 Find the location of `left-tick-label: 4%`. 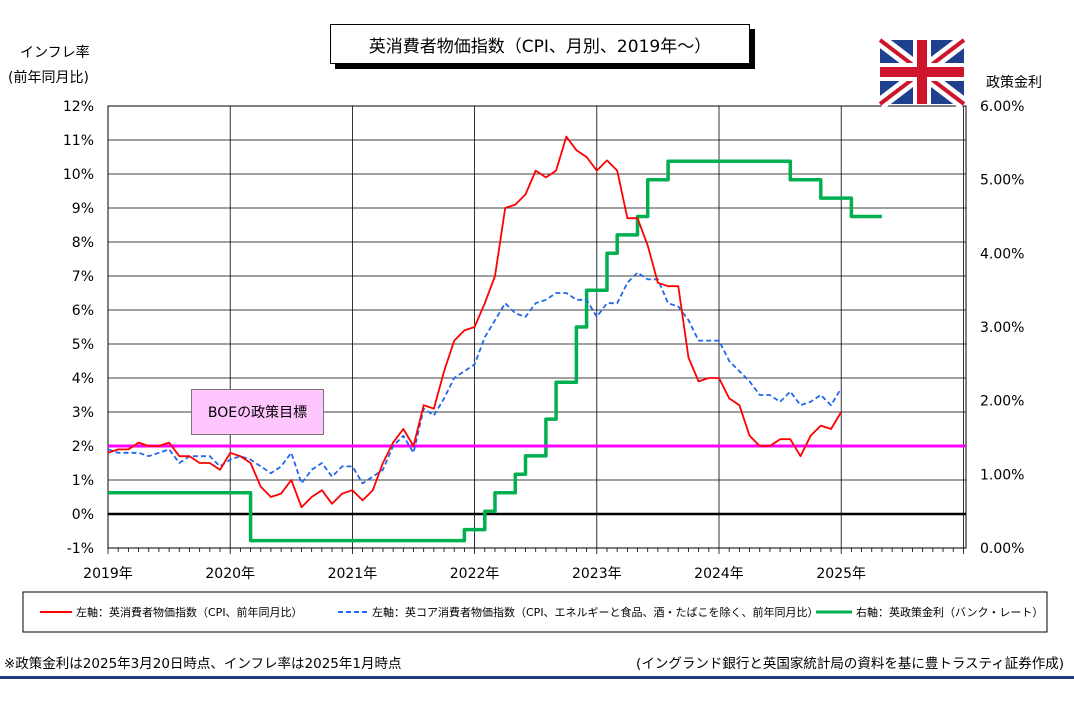

left-tick-label: 4% is located at coordinates (83, 379).